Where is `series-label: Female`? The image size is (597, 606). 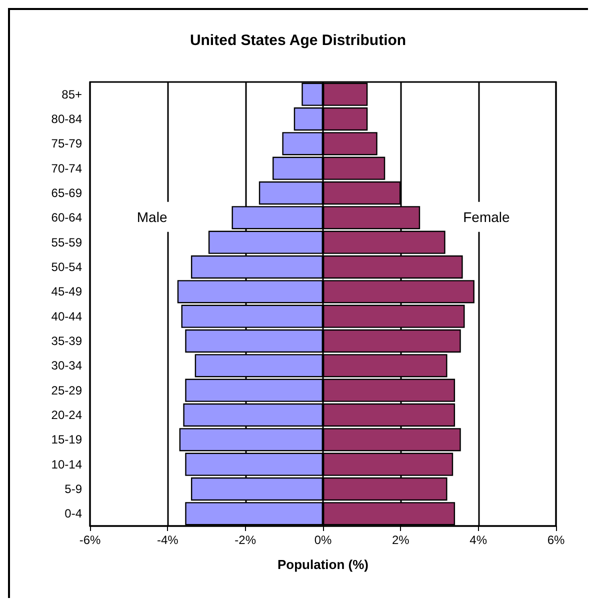
series-label: Female is located at coordinates (486, 216).